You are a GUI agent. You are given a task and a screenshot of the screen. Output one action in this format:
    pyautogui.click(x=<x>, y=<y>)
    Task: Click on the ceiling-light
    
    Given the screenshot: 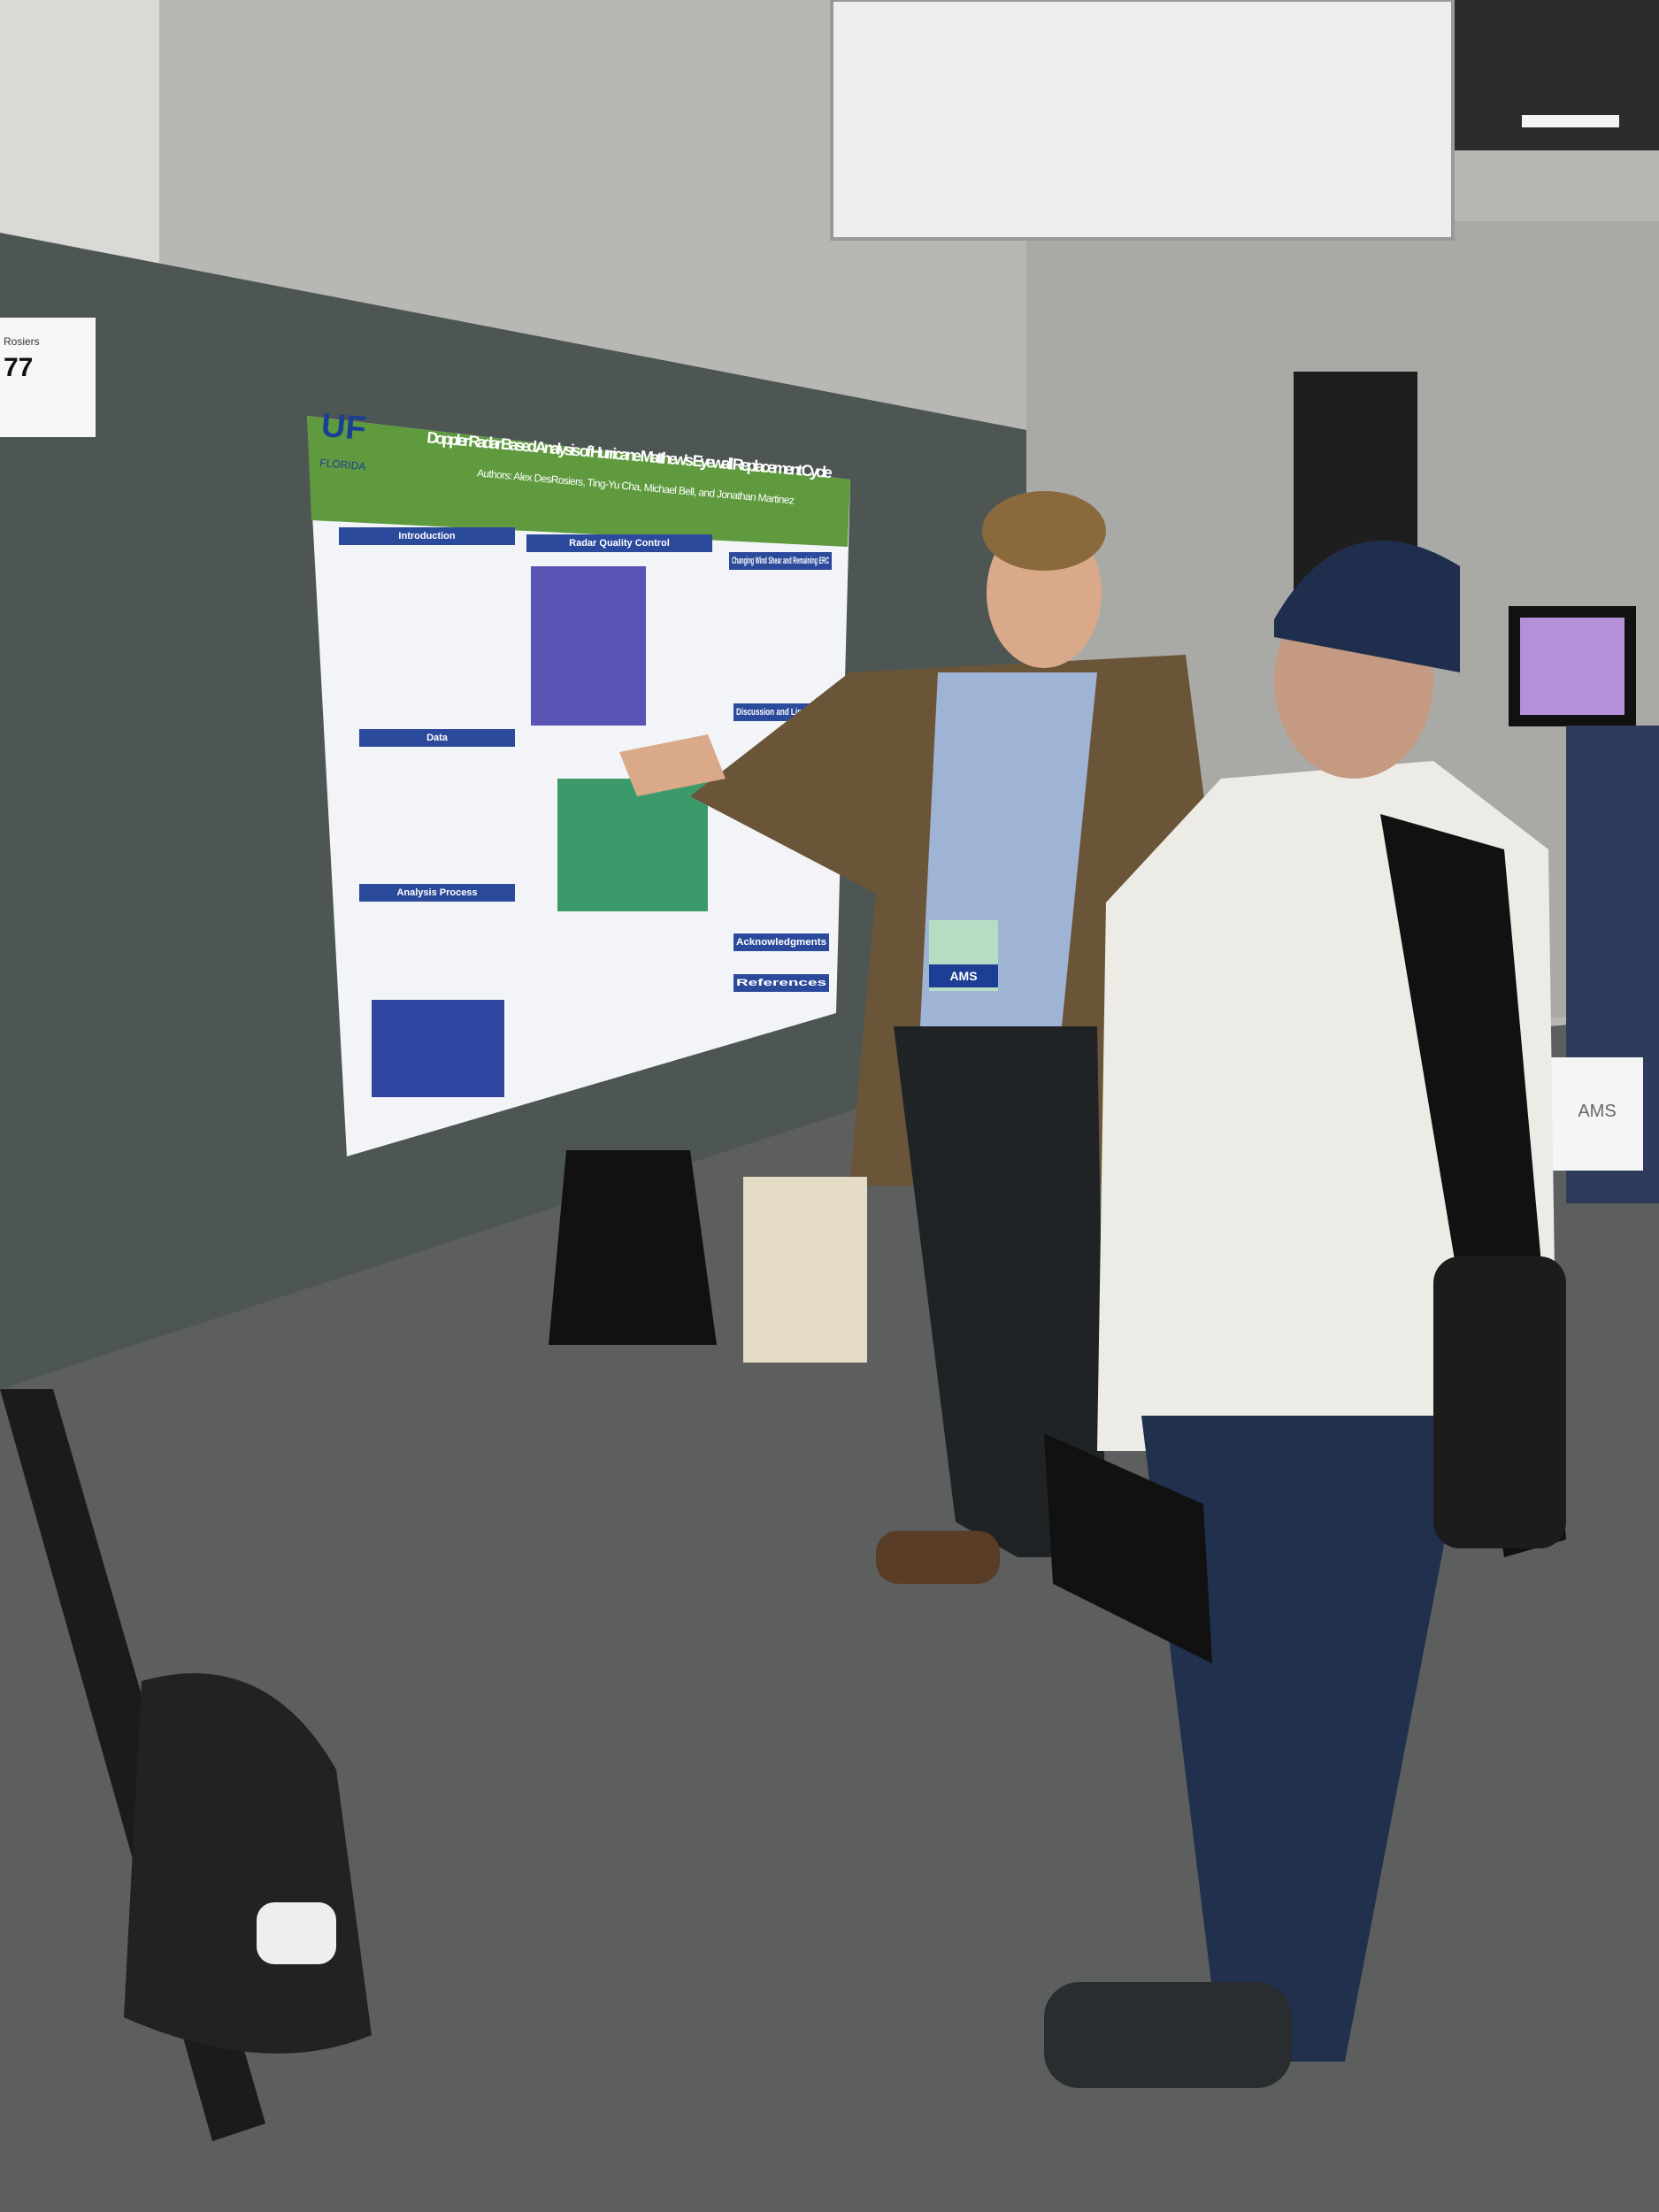 What is the action you would take?
    pyautogui.click(x=1570, y=121)
    